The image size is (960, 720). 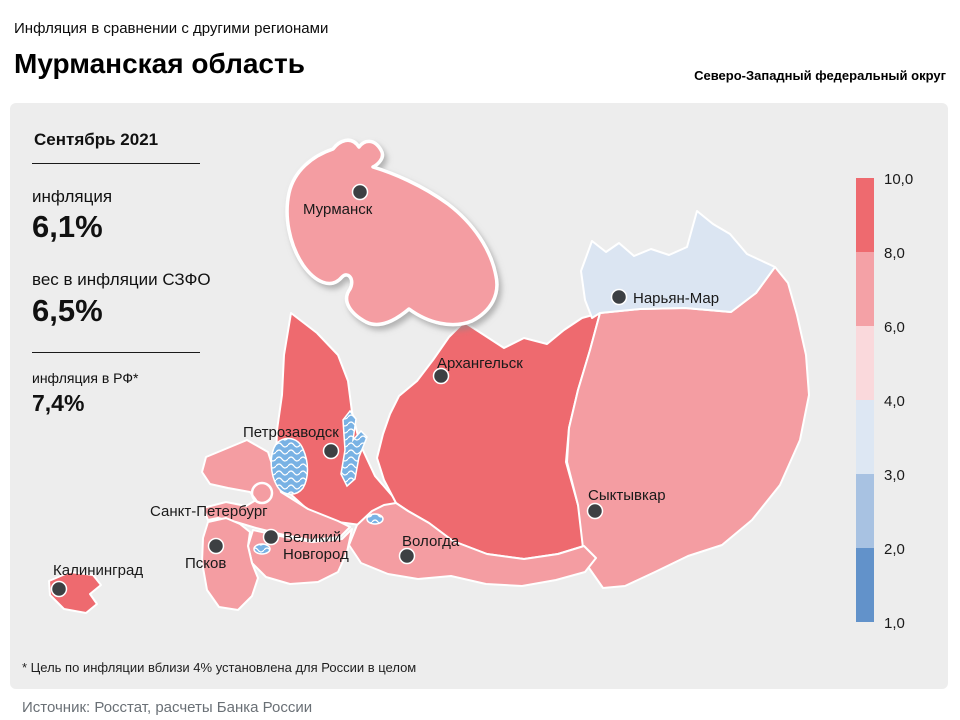 I want to click on color-legend: 10,0 8,0 6,0 4,0 3,0 2,0 1,0, so click(x=884, y=401).